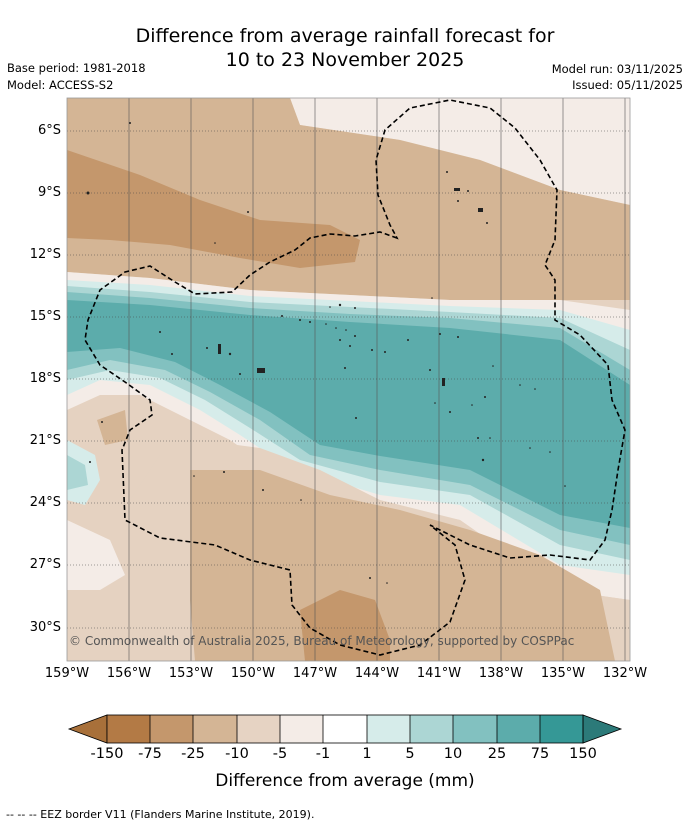  What do you see at coordinates (625, 673) in the screenshot?
I see `lon-label: 132°W` at bounding box center [625, 673].